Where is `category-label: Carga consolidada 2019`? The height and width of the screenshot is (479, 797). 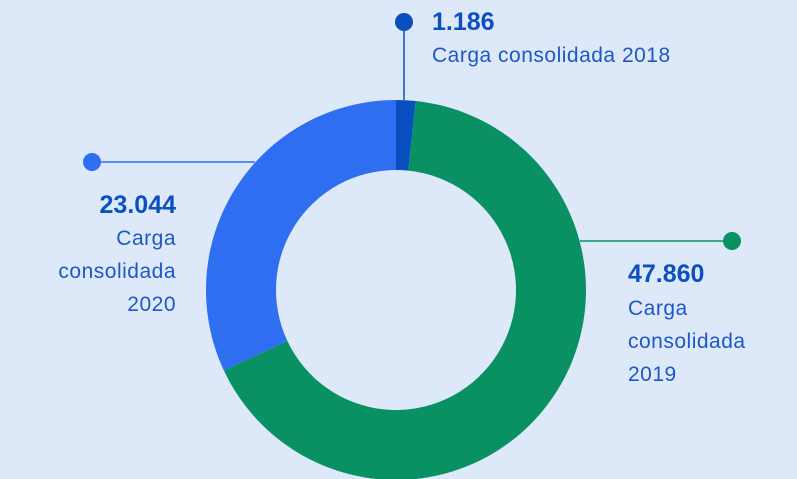 category-label: Carga consolidada 2019 is located at coordinates (687, 341).